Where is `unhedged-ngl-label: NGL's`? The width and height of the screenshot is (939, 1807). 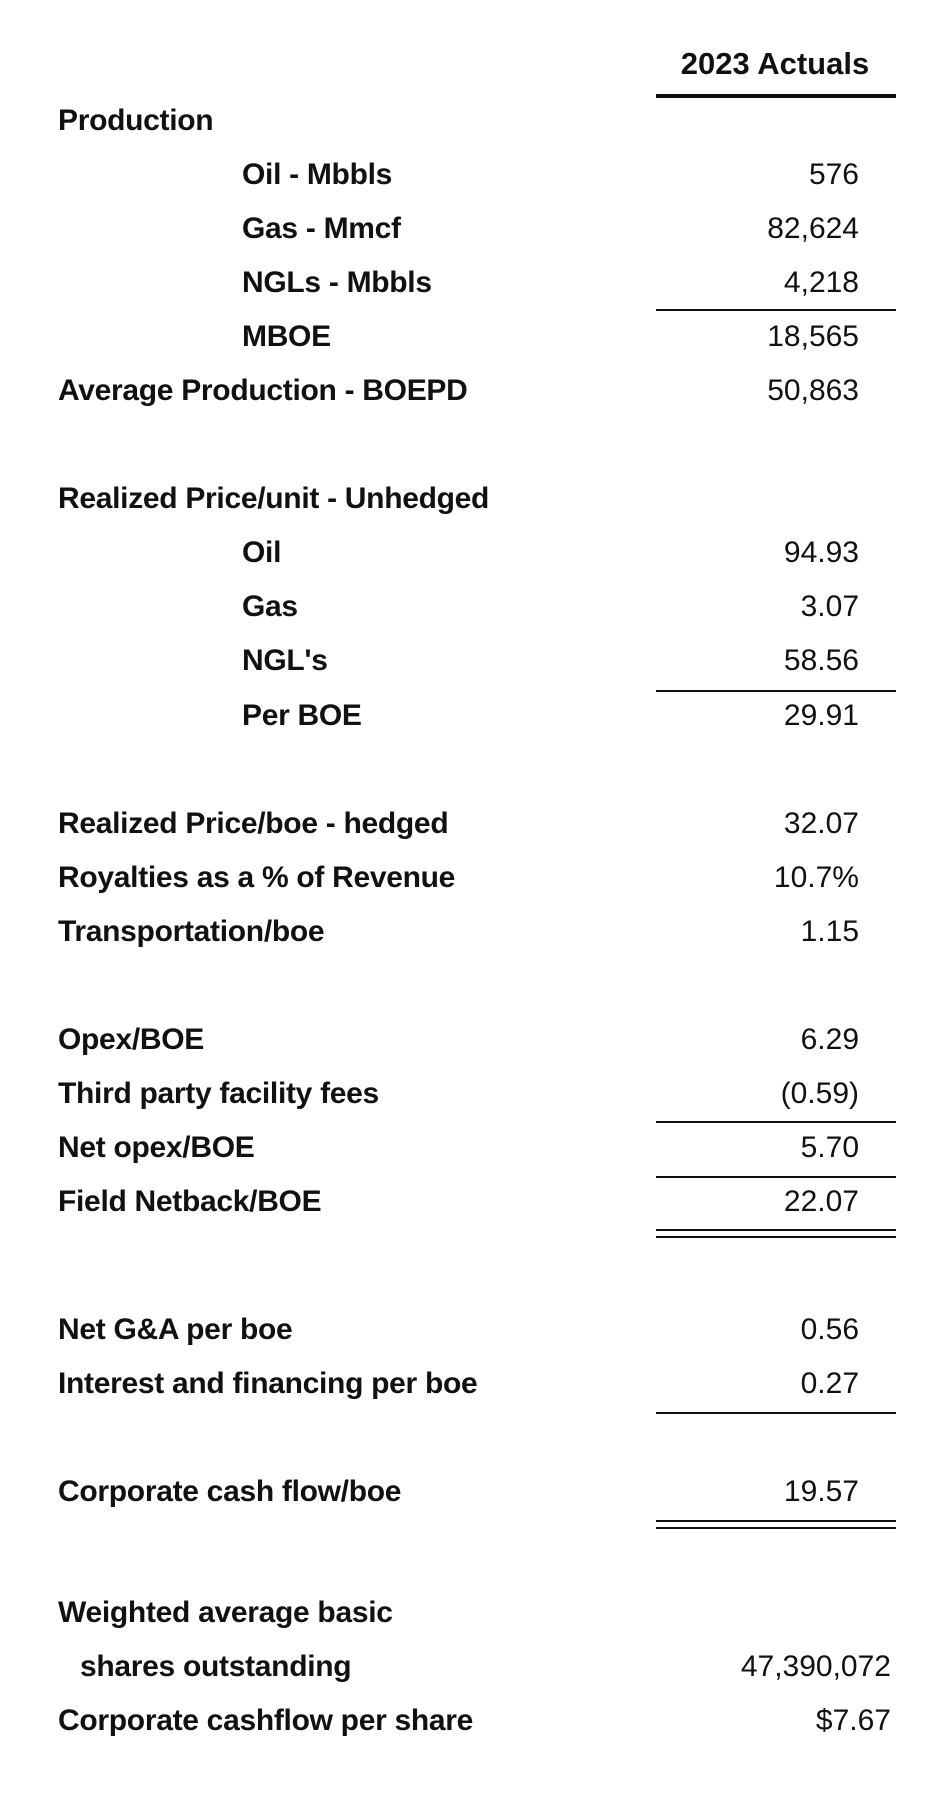
unhedged-ngl-label: NGL's is located at coordinates (285, 660).